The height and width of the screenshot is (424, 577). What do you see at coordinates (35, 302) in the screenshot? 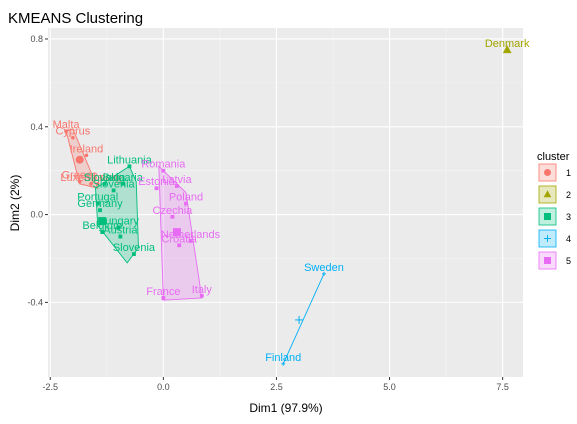
I see `y-tick-label: -0.4` at bounding box center [35, 302].